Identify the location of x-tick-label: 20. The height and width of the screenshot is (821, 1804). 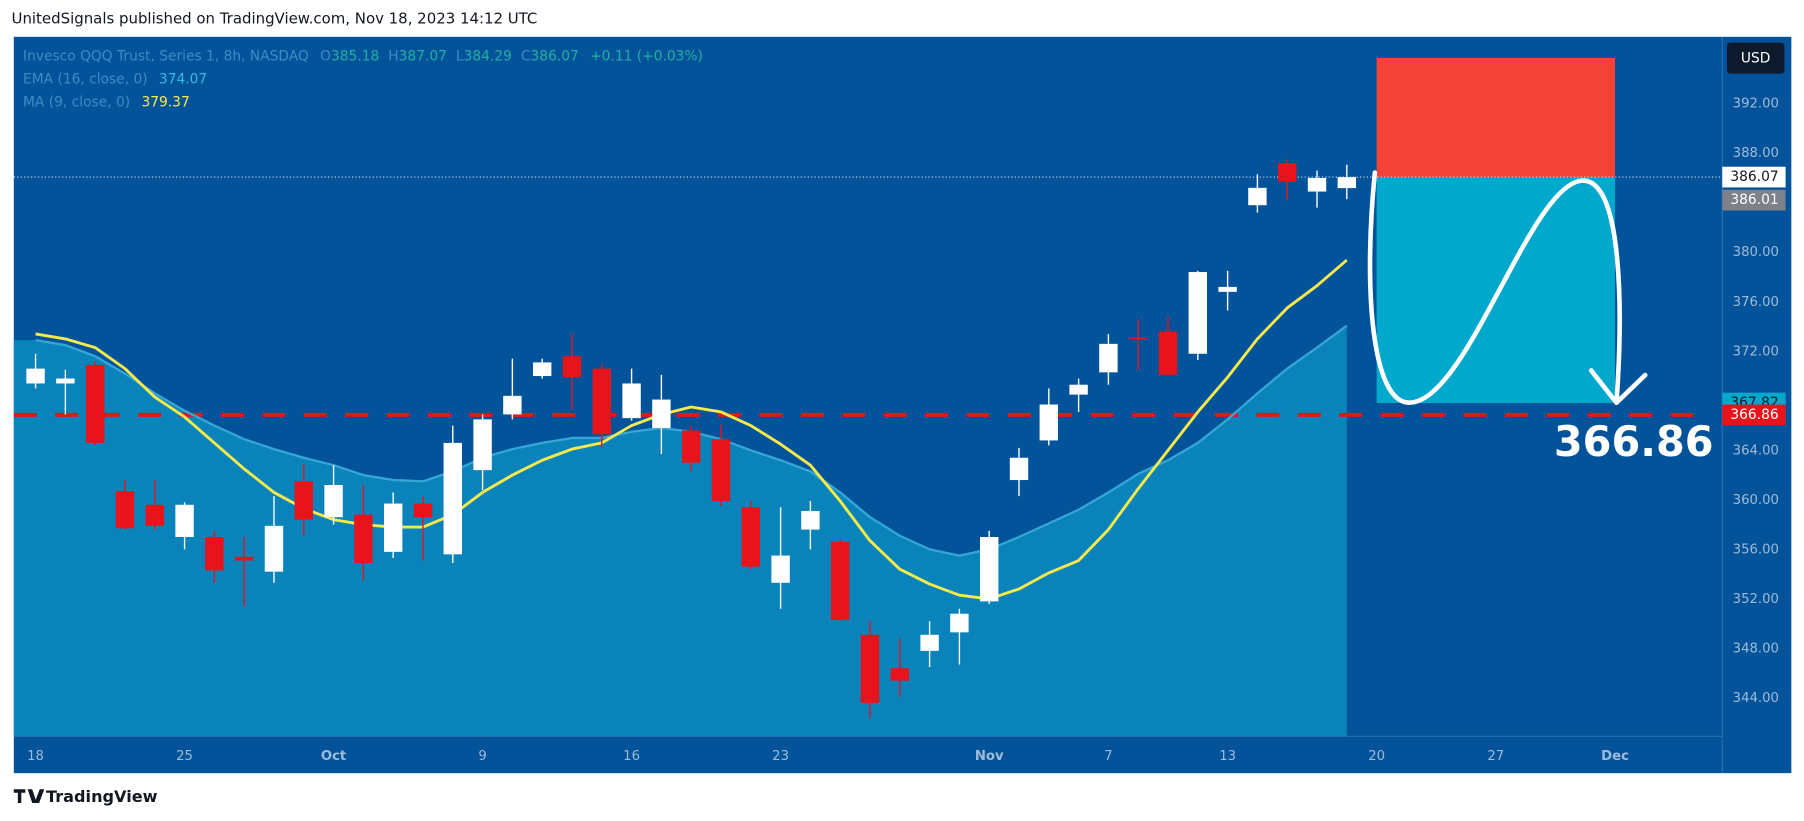
(1376, 756).